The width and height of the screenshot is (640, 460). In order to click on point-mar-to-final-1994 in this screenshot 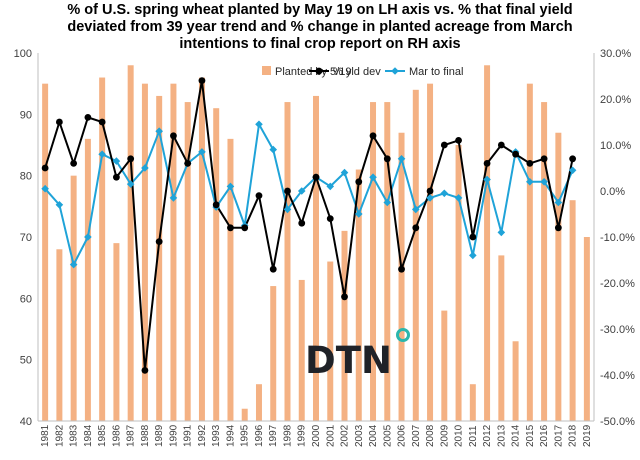, I will do `click(230, 186)`.